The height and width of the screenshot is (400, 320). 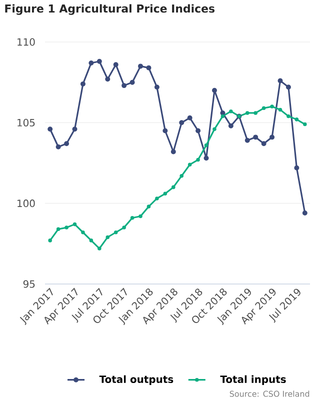 What do you see at coordinates (109, 9) in the screenshot?
I see `chart-title: Figure 1 Agricultural Price Indices` at bounding box center [109, 9].